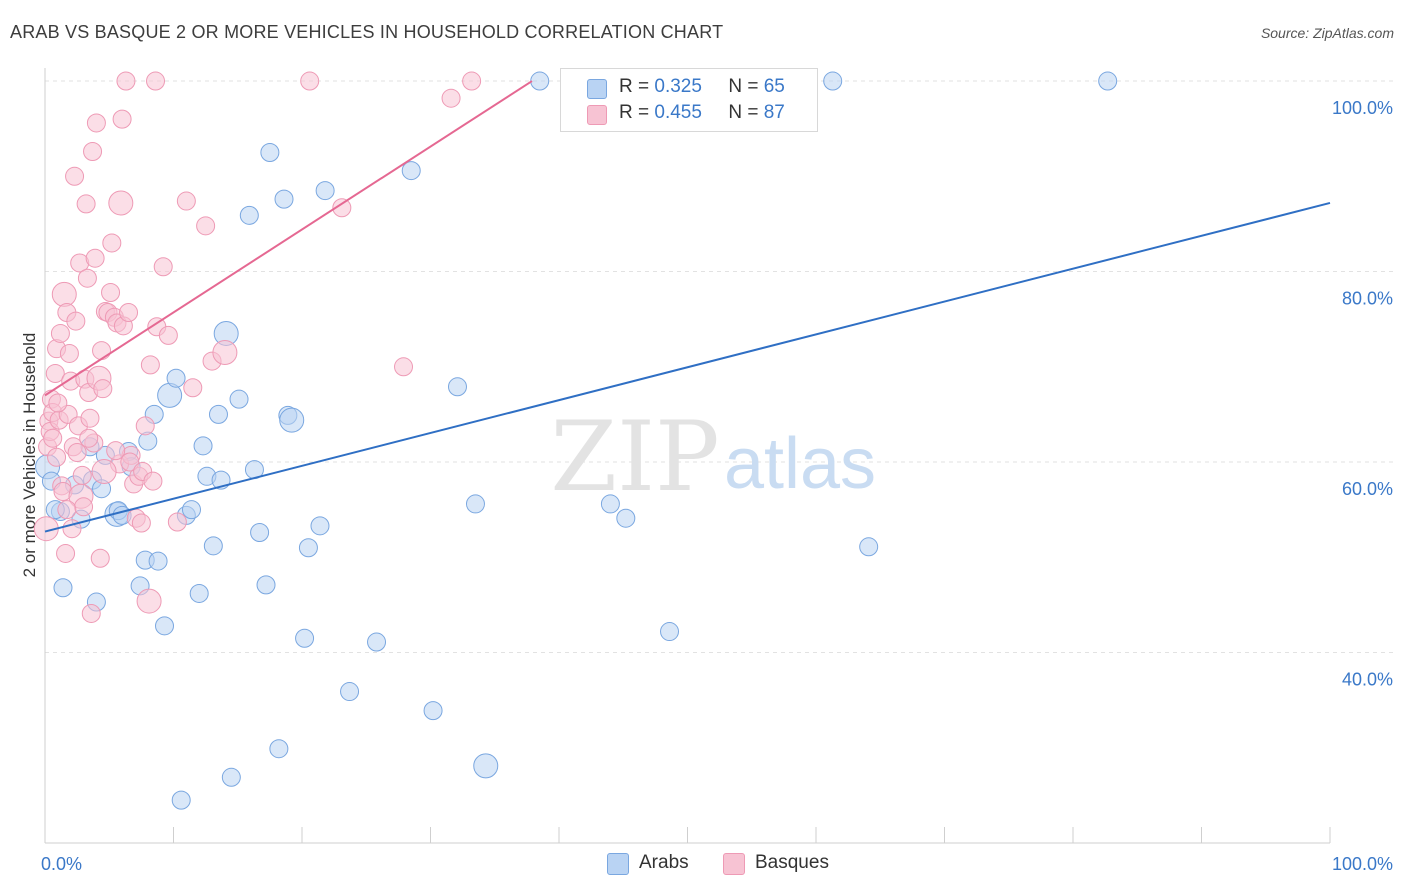 The image size is (1406, 892). I want to click on watermark: ZIP atlas, so click(713, 457).